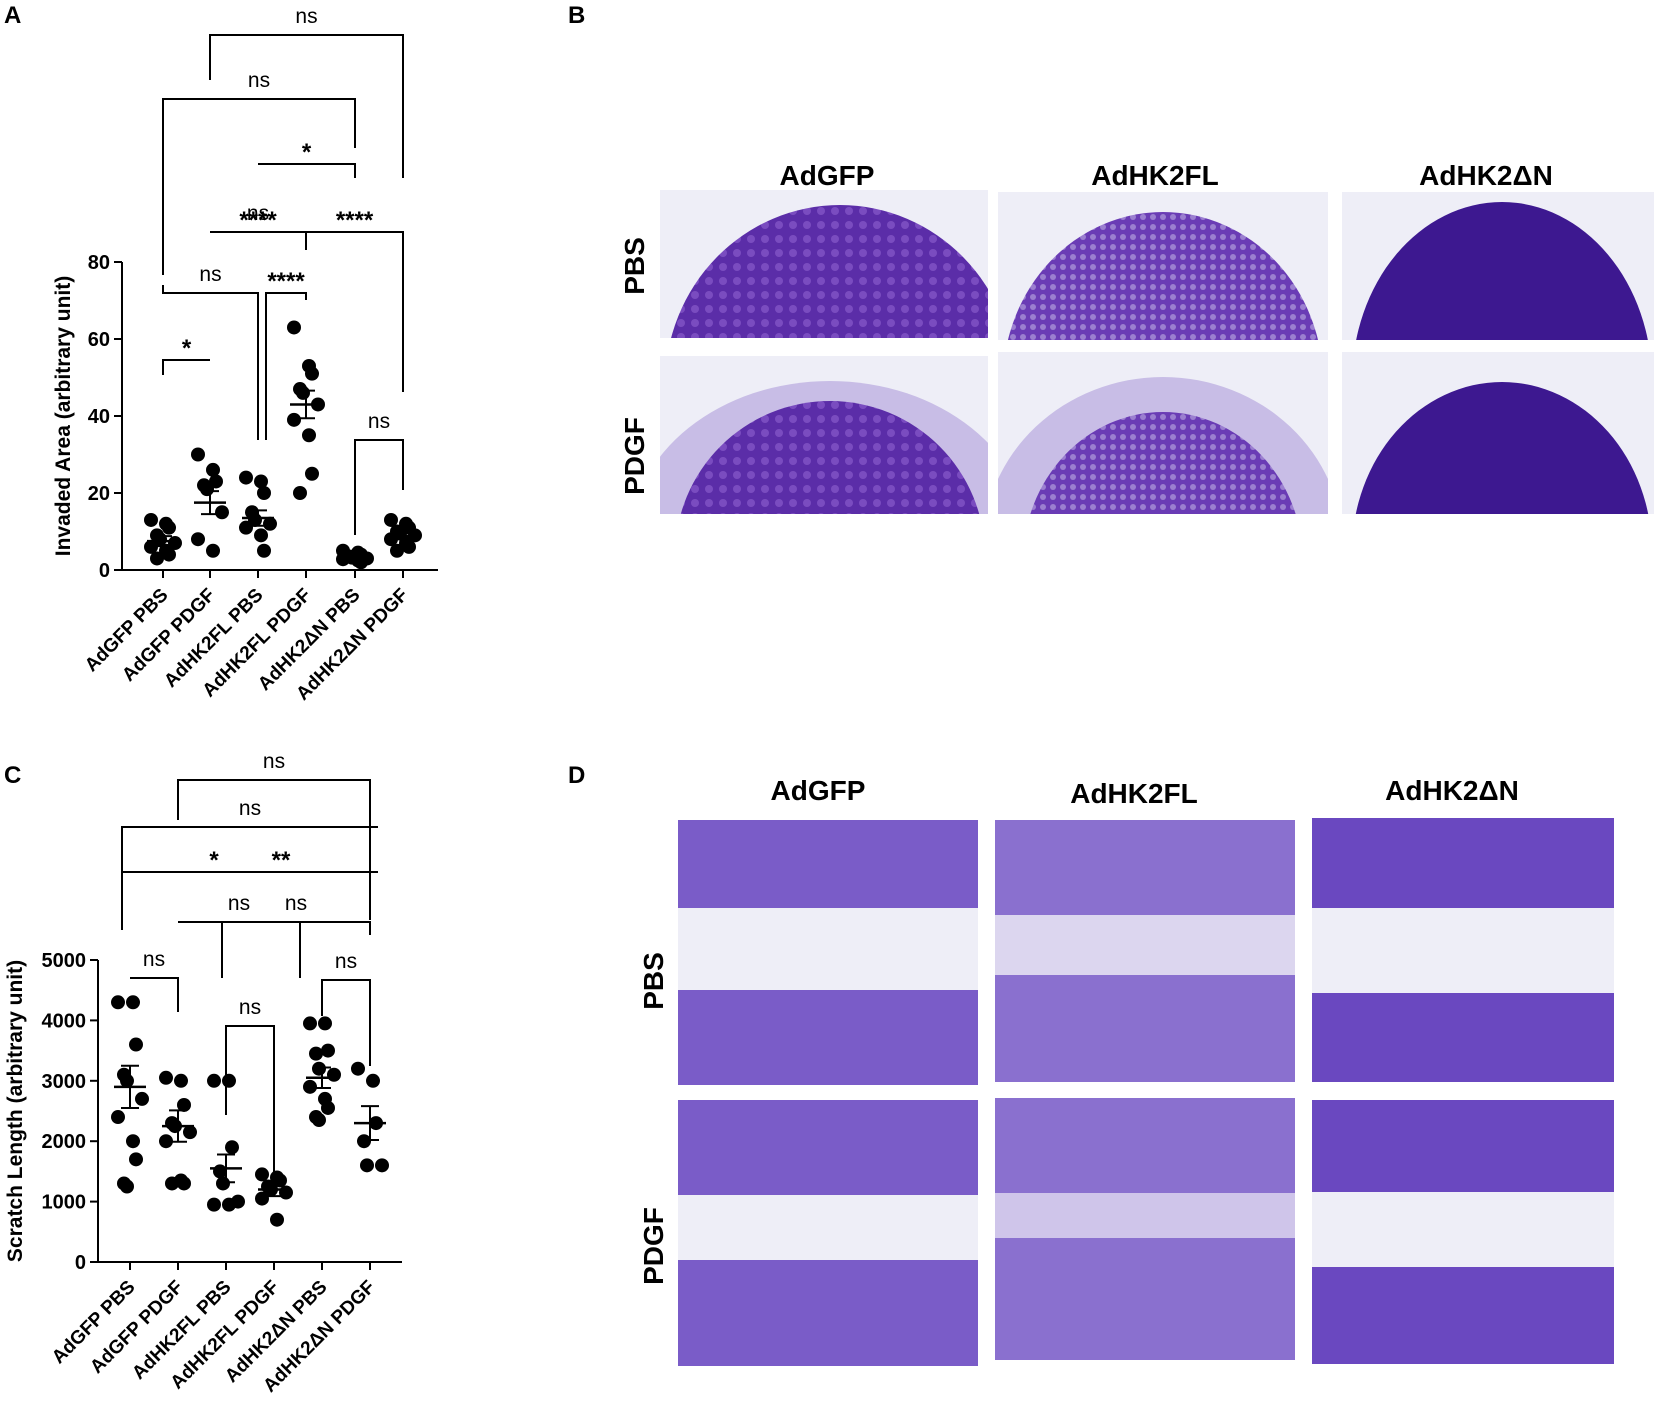 The height and width of the screenshot is (1422, 1654). I want to click on panel-d-row-head: PBS, so click(653, 981).